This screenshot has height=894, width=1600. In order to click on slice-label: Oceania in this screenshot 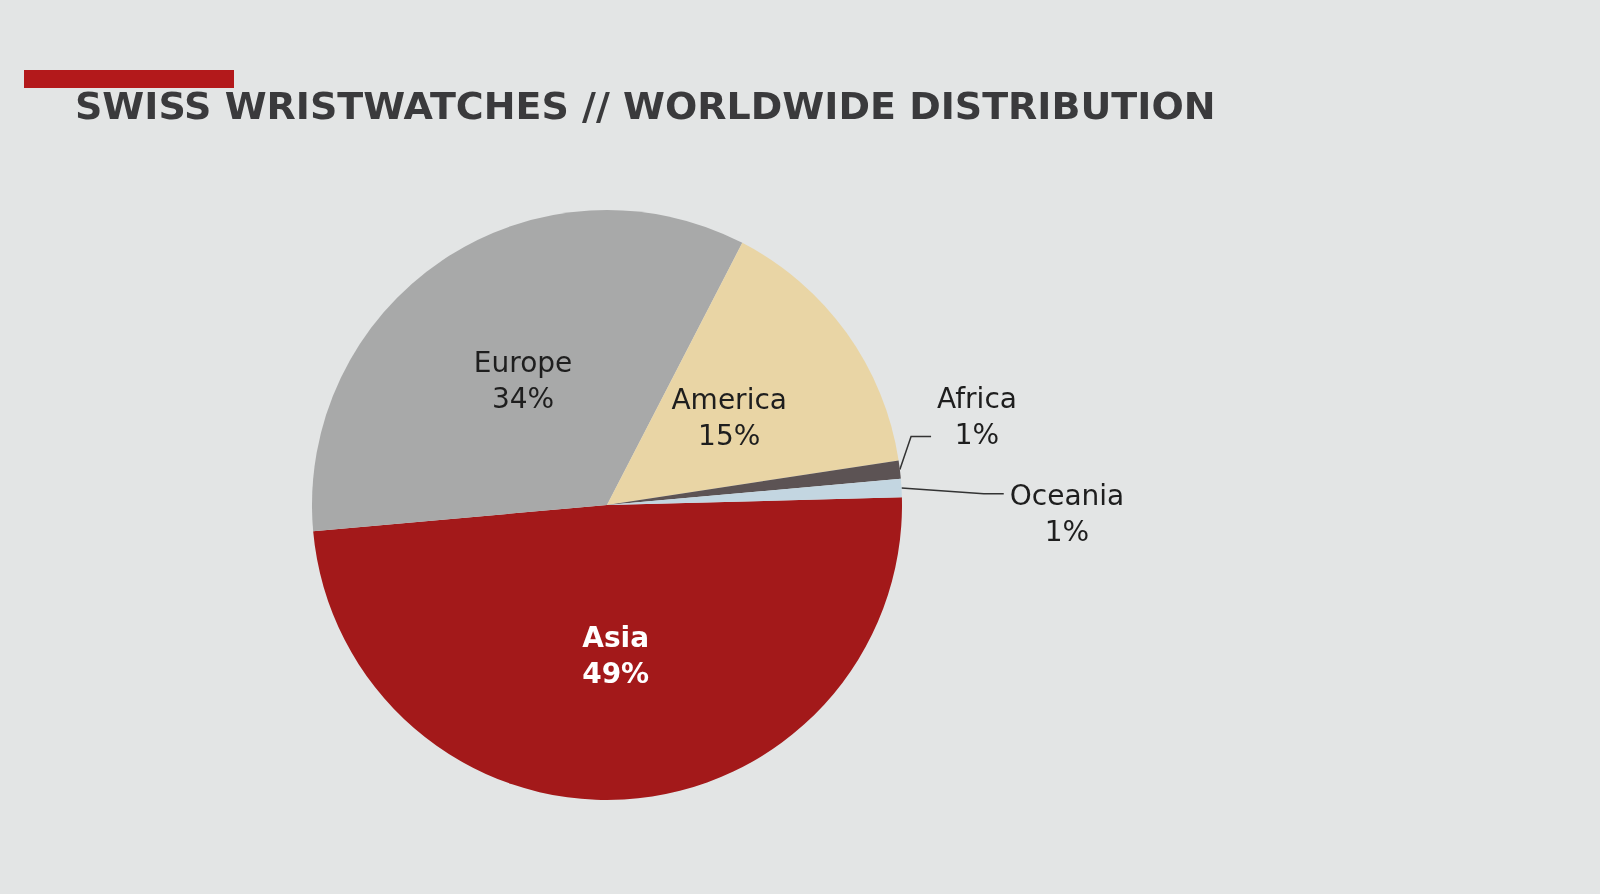, I will do `click(1067, 496)`.